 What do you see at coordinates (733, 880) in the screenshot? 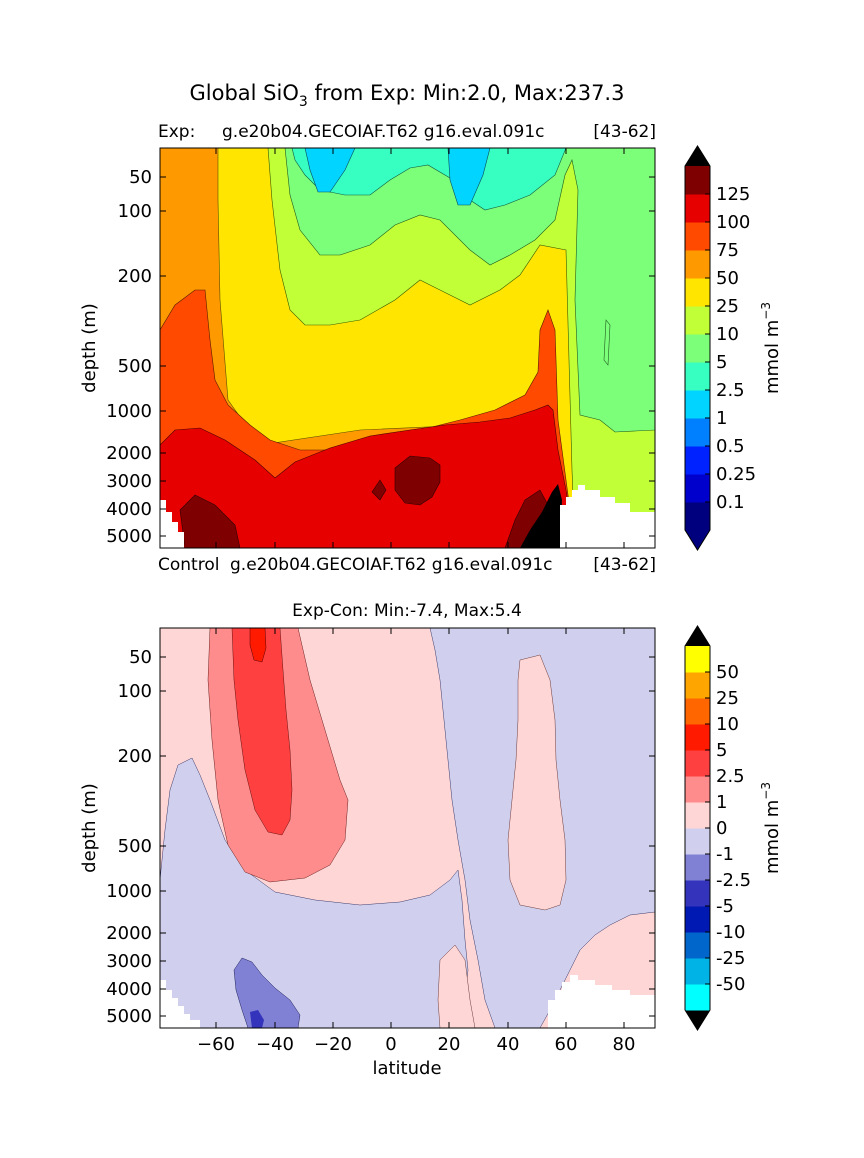
I see `panel2-colorbar-ticklabel: -2.5` at bounding box center [733, 880].